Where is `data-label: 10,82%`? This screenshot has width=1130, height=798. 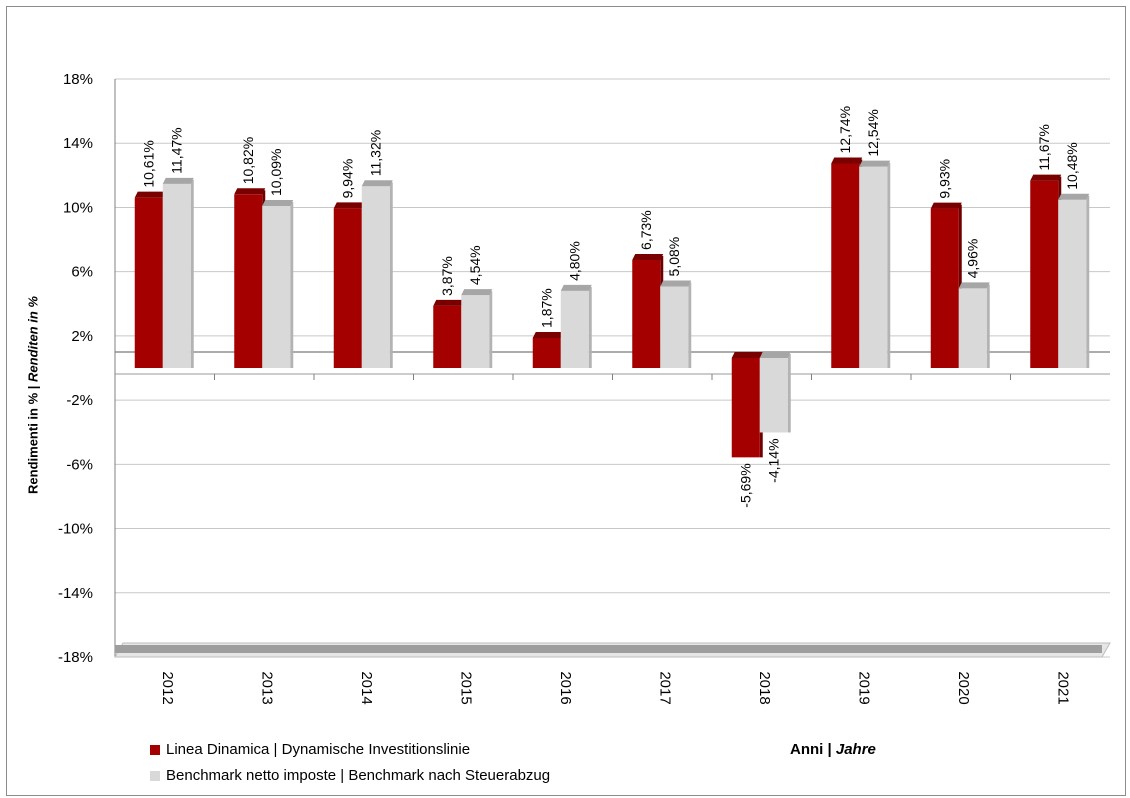 data-label: 10,82% is located at coordinates (248, 160).